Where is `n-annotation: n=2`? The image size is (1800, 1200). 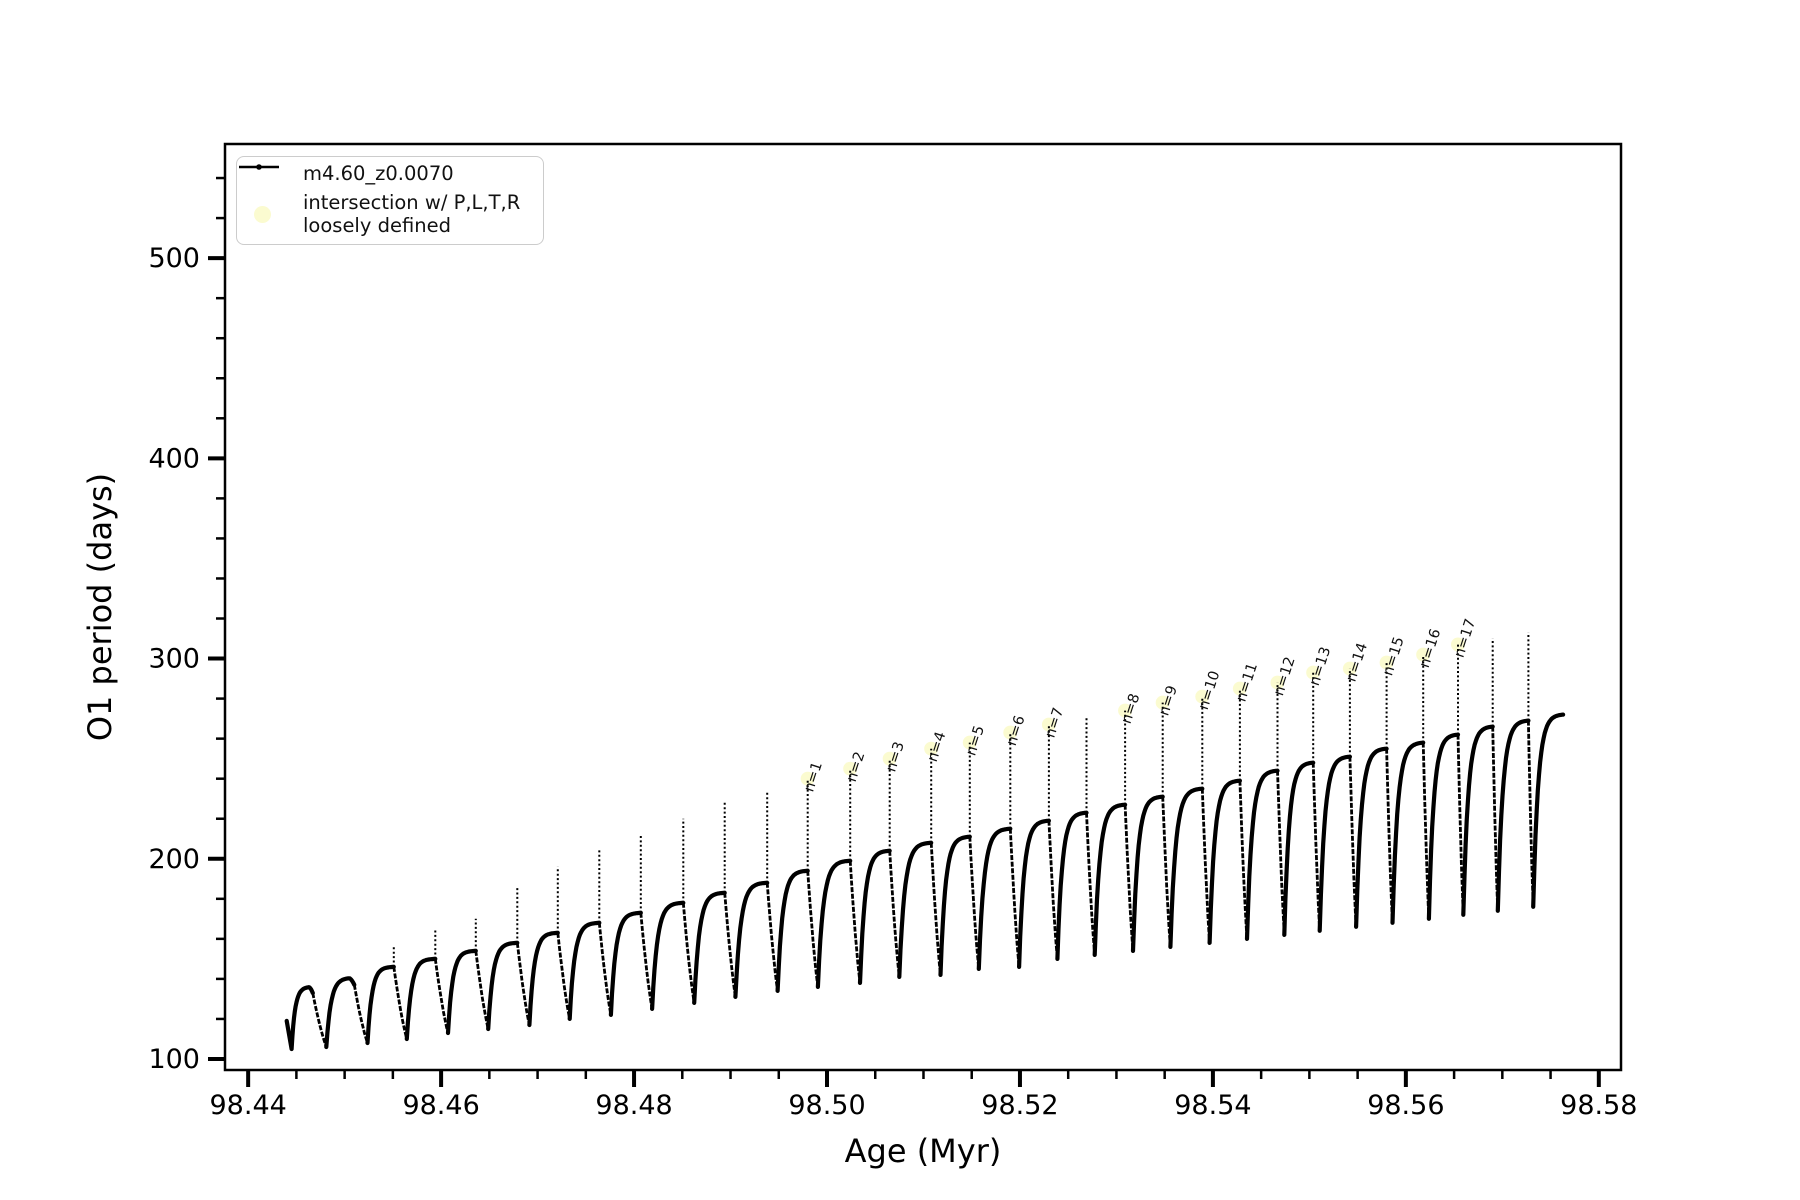 n-annotation: n=2 is located at coordinates (856, 767).